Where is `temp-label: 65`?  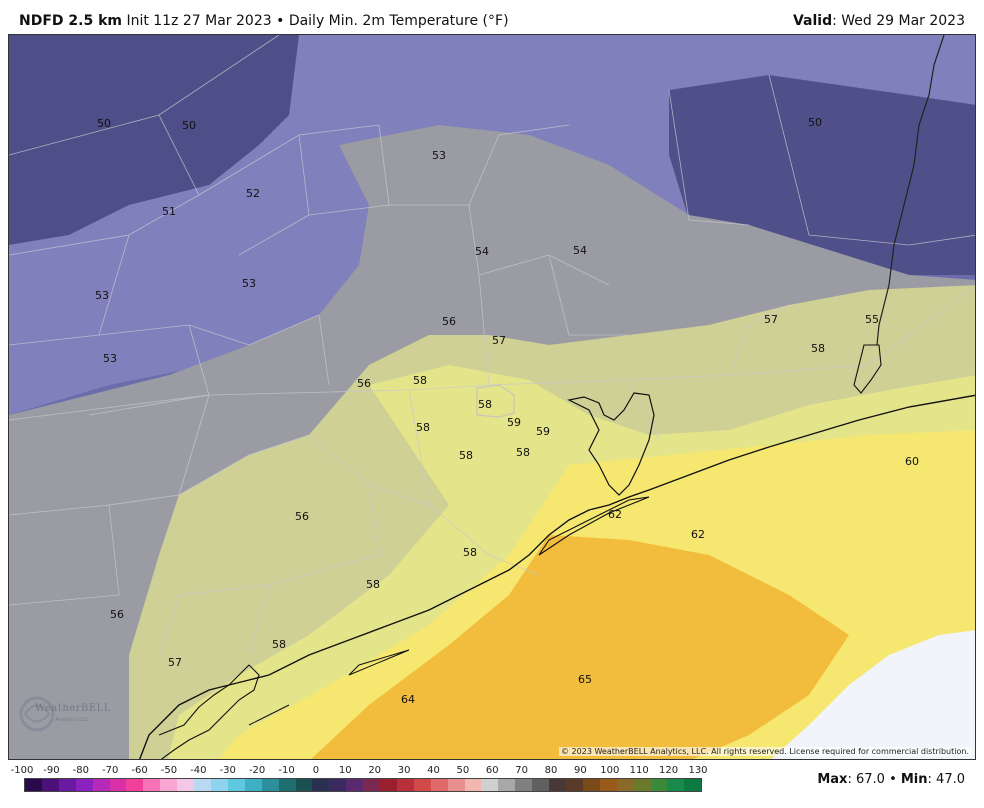
temp-label: 65 is located at coordinates (585, 679).